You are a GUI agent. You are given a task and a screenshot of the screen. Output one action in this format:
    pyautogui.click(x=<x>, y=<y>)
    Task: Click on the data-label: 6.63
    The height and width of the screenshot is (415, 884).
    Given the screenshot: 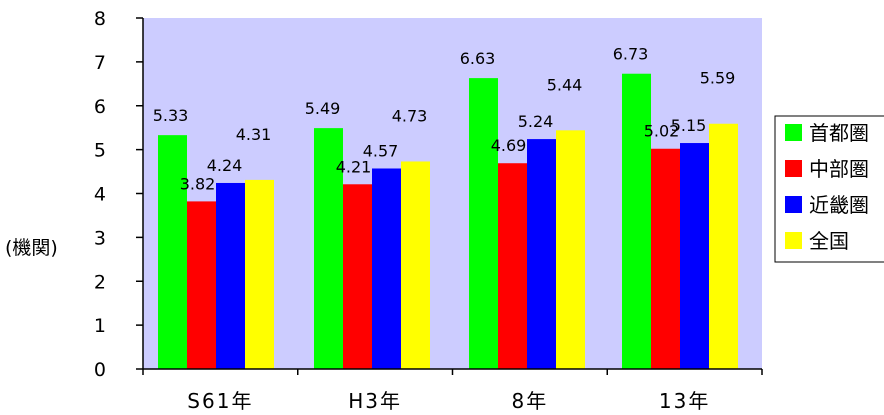 What is the action you would take?
    pyautogui.click(x=478, y=58)
    